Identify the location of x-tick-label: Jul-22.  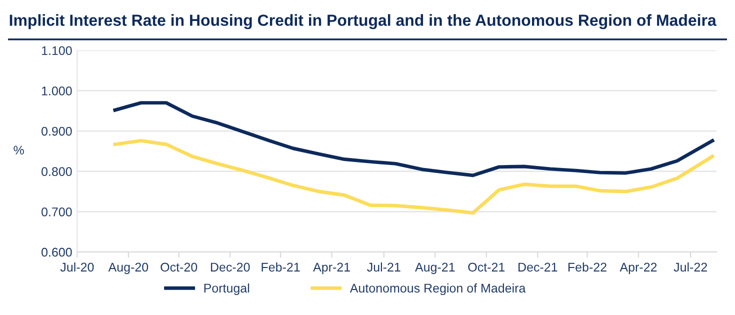
(690, 267).